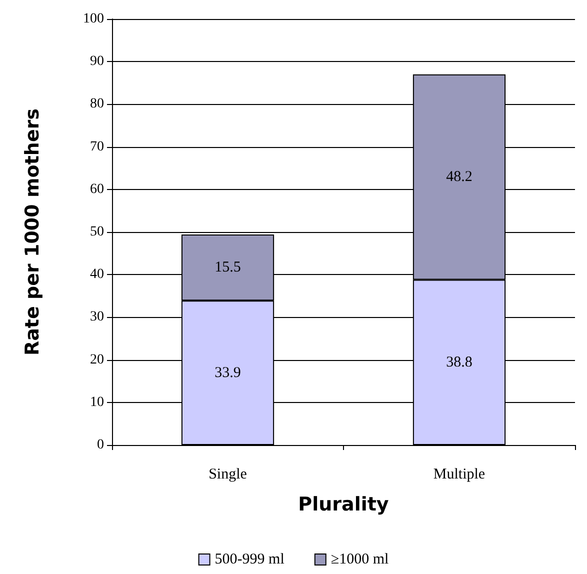 The width and height of the screenshot is (587, 574). Describe the element at coordinates (97, 146) in the screenshot. I see `y-tick-label: 70` at that location.